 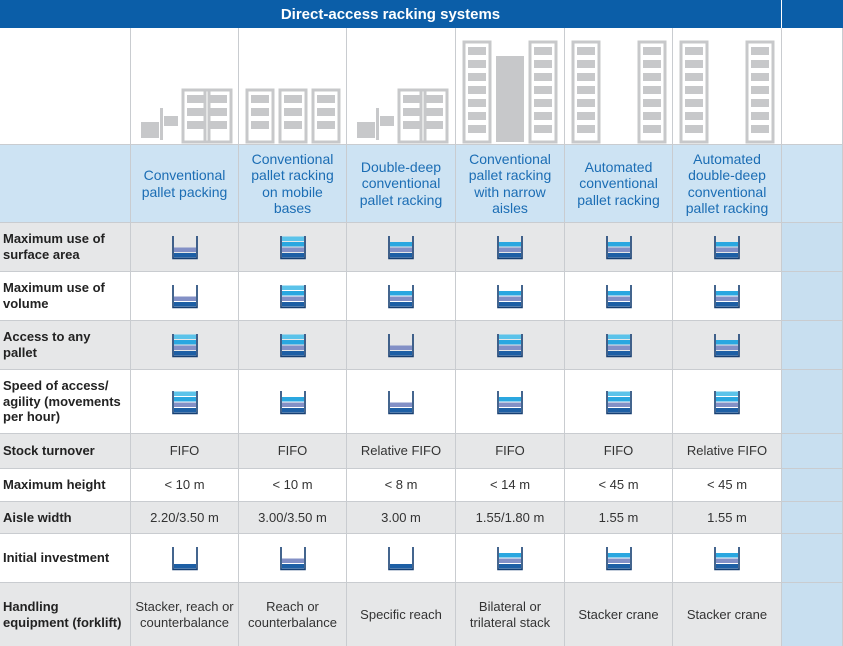 I want to click on table-title: Direct-access racking systems, so click(x=391, y=14).